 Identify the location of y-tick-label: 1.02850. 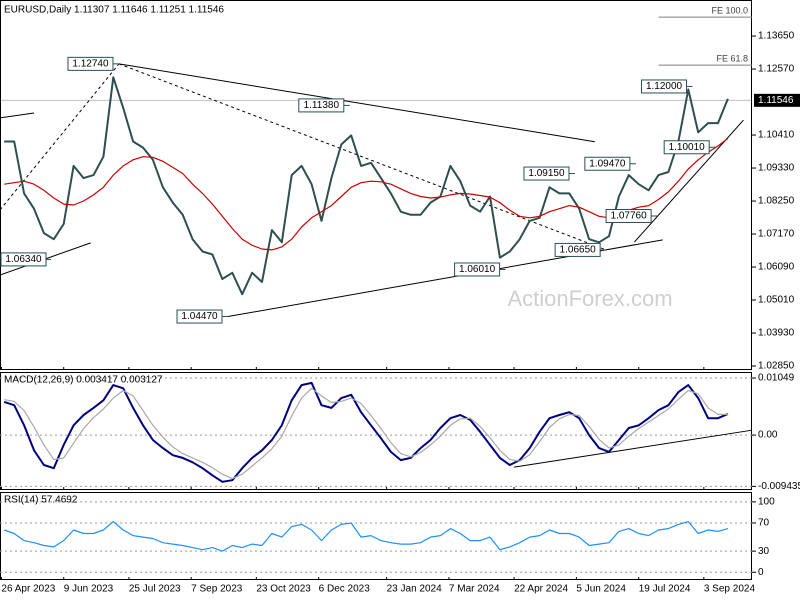
(776, 366).